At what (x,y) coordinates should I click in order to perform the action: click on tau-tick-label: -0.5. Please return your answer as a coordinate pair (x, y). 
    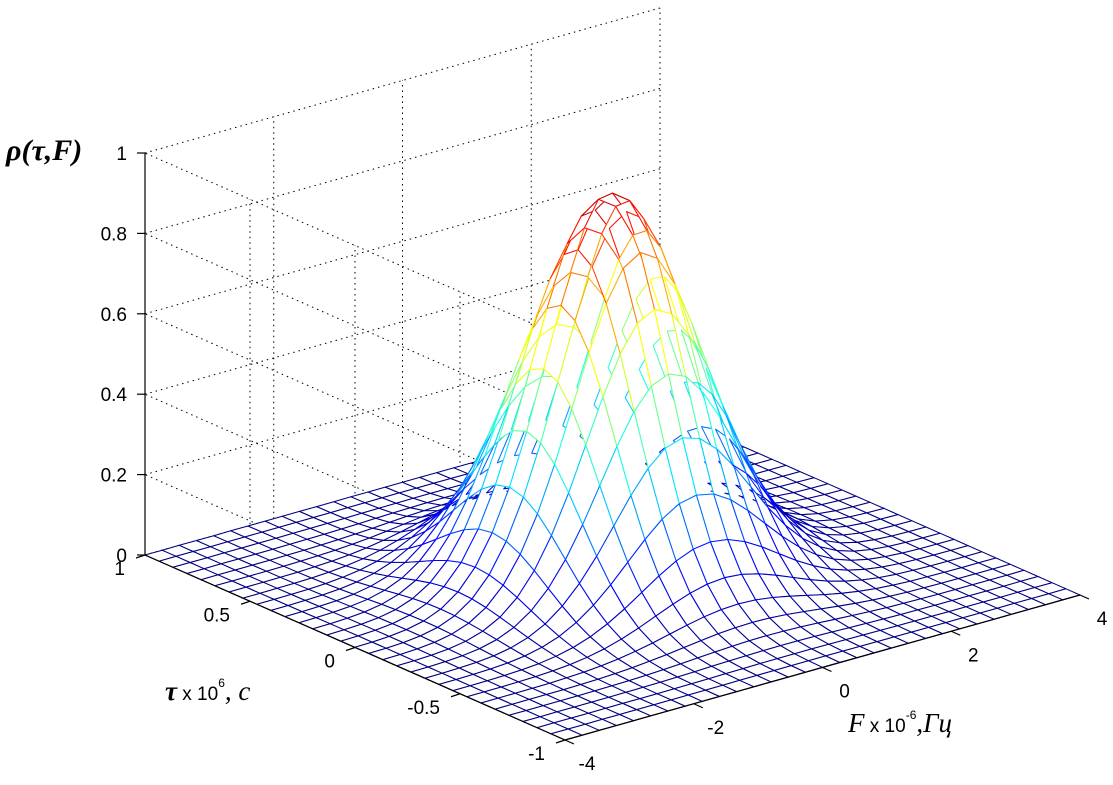
    Looking at the image, I should click on (423, 708).